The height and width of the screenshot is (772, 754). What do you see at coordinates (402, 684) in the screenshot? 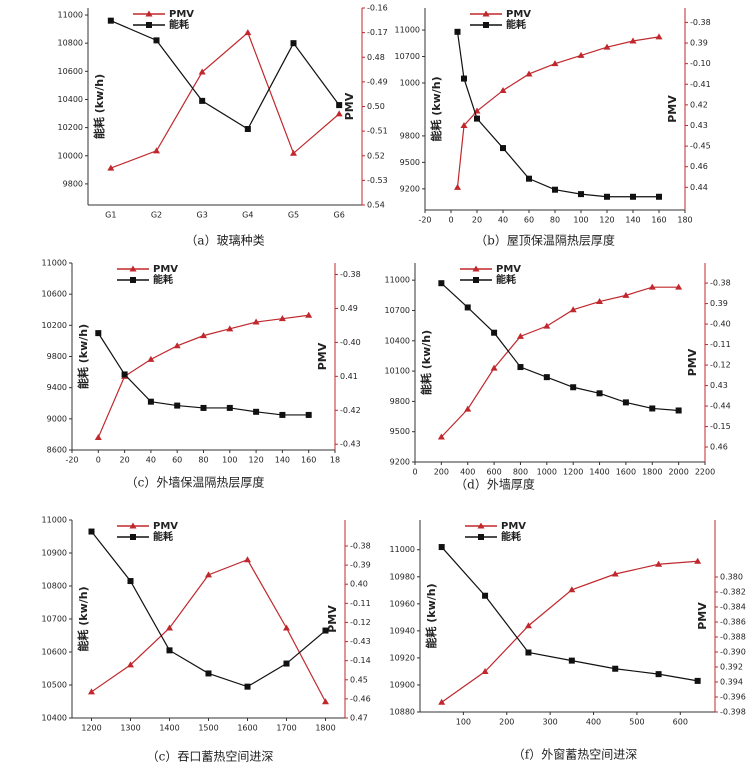
I see `y-tick-label: 10900` at bounding box center [402, 684].